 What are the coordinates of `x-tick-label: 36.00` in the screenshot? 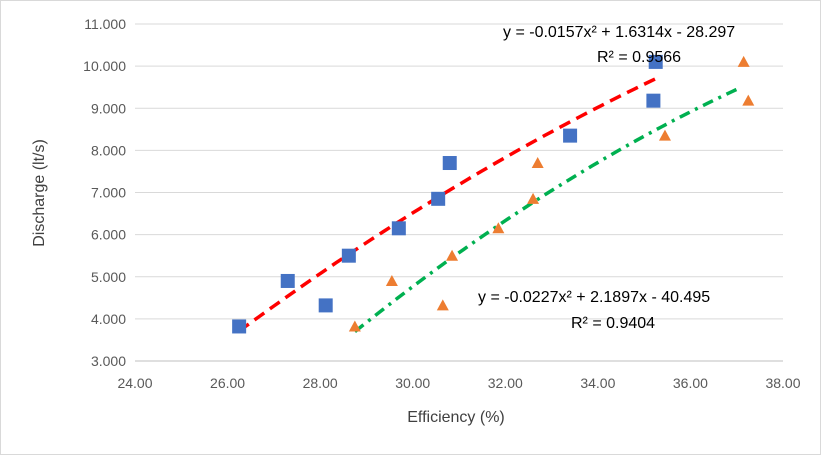 It's located at (690, 383).